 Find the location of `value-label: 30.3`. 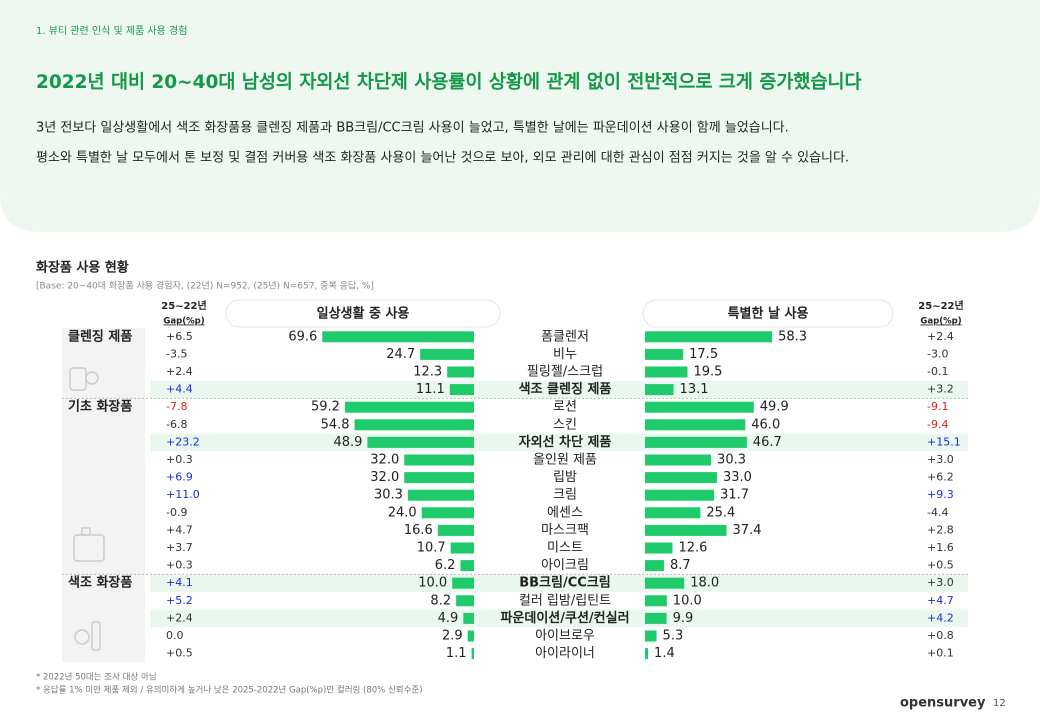

value-label: 30.3 is located at coordinates (731, 460).